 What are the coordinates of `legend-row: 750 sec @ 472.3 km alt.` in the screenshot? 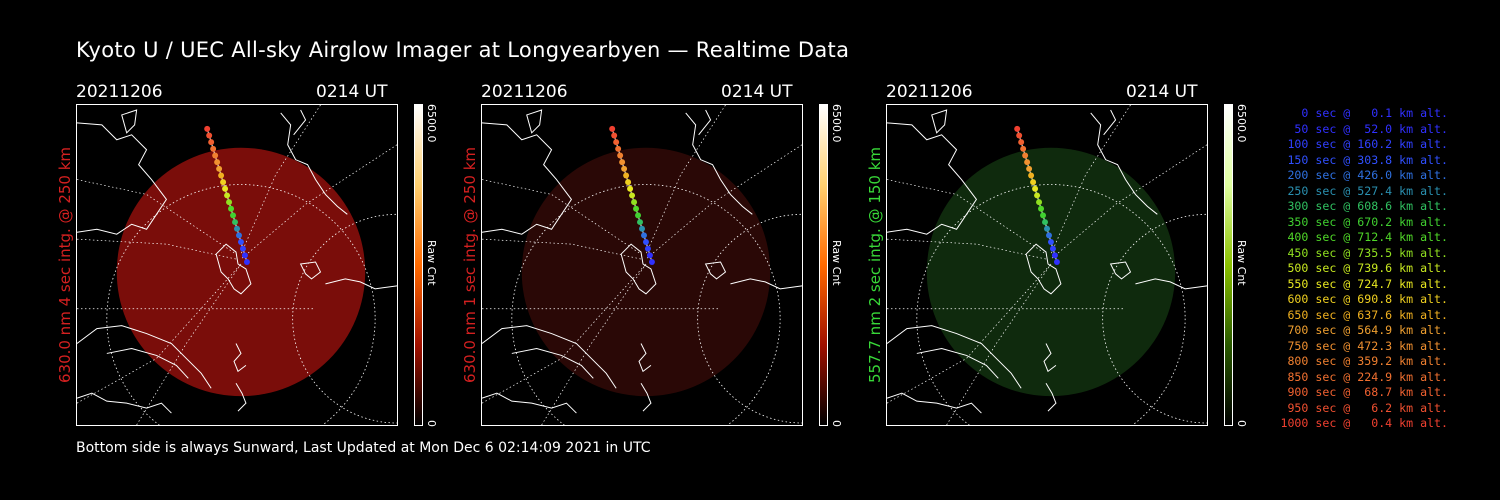 It's located at (1364, 345).